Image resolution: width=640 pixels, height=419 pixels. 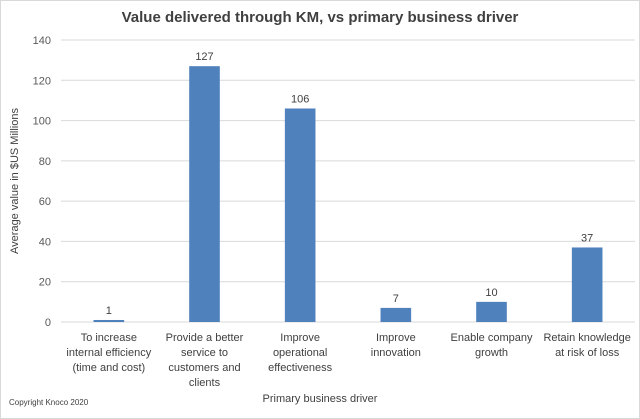 What do you see at coordinates (300, 353) in the screenshot?
I see `x-tick-label: operational` at bounding box center [300, 353].